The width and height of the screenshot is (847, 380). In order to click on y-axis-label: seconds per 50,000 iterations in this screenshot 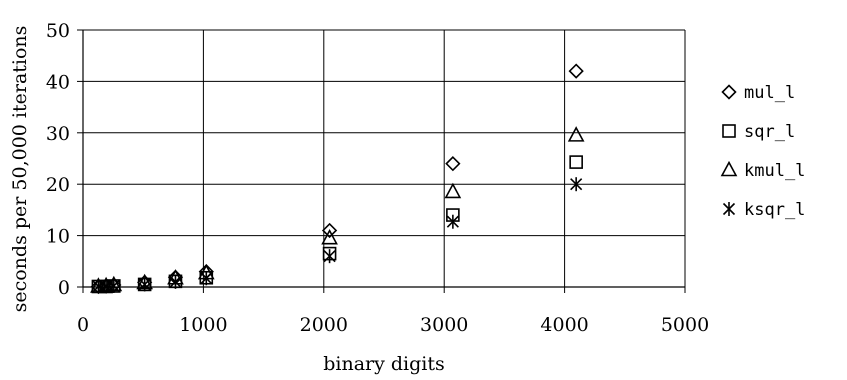, I will do `click(20, 169)`.